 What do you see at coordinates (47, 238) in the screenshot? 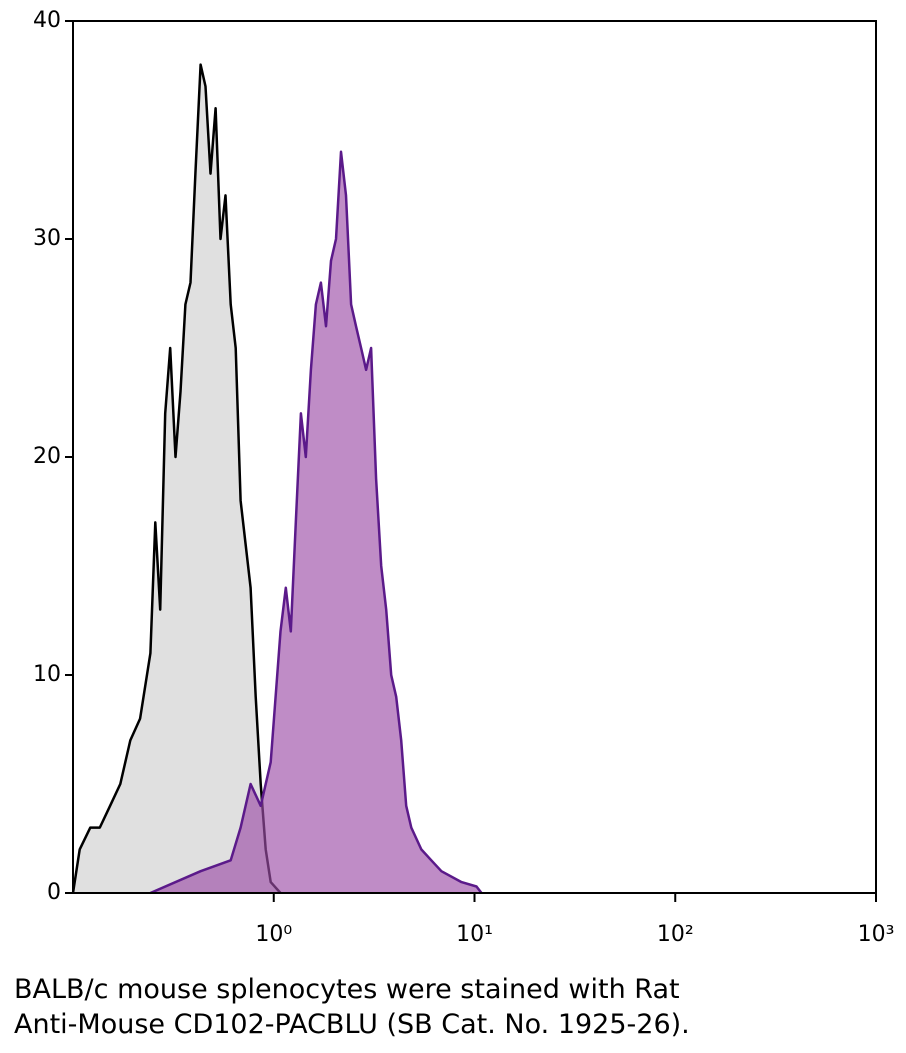
I see `y-tick-label: 30` at bounding box center [47, 238].